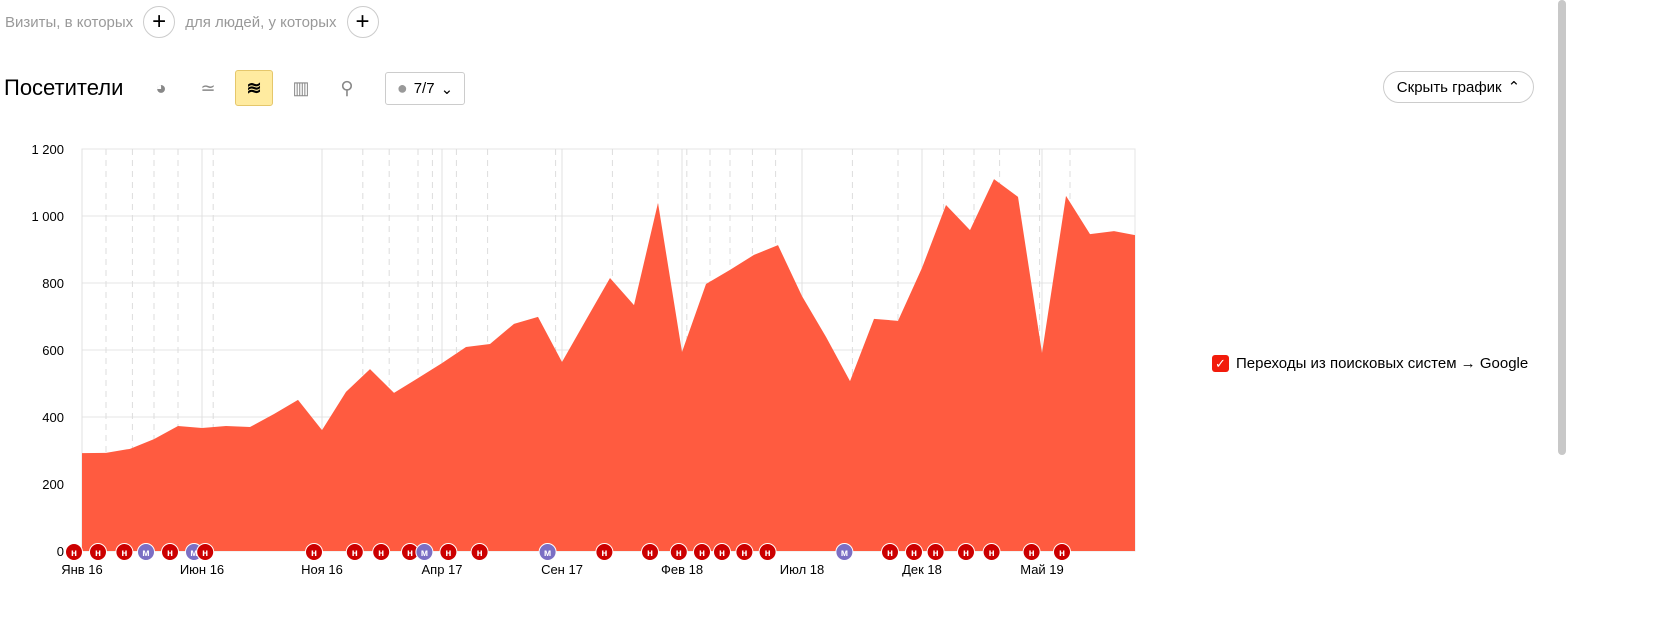 The height and width of the screenshot is (627, 1658). I want to click on legend-item: ✓ Переходы из поисковых систем → Google, so click(1370, 363).